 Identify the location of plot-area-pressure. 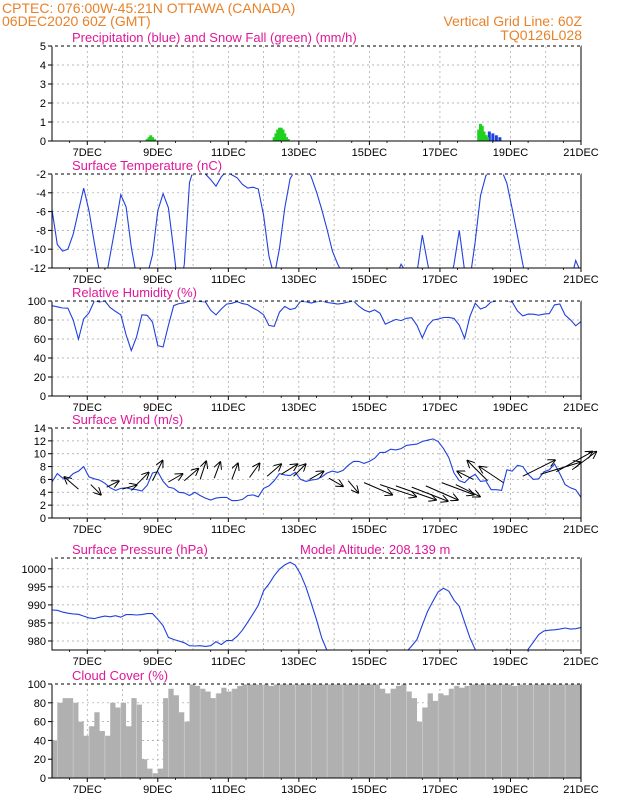
(316, 605).